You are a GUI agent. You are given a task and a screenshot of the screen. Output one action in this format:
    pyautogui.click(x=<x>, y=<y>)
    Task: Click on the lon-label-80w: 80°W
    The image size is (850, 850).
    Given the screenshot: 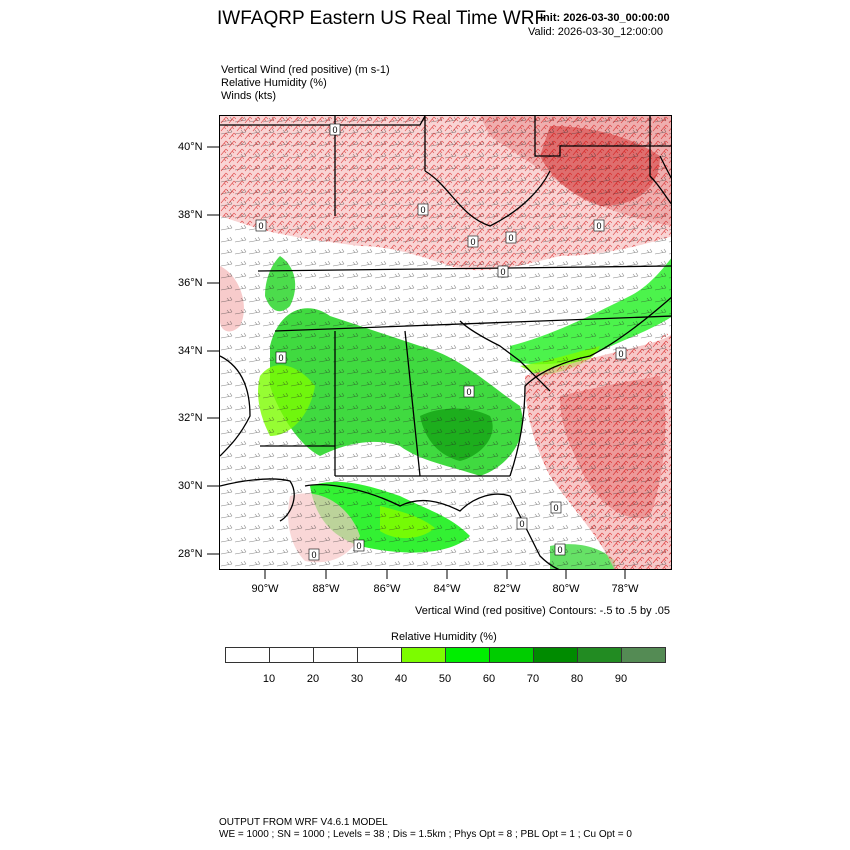 What is the action you would take?
    pyautogui.click(x=566, y=589)
    